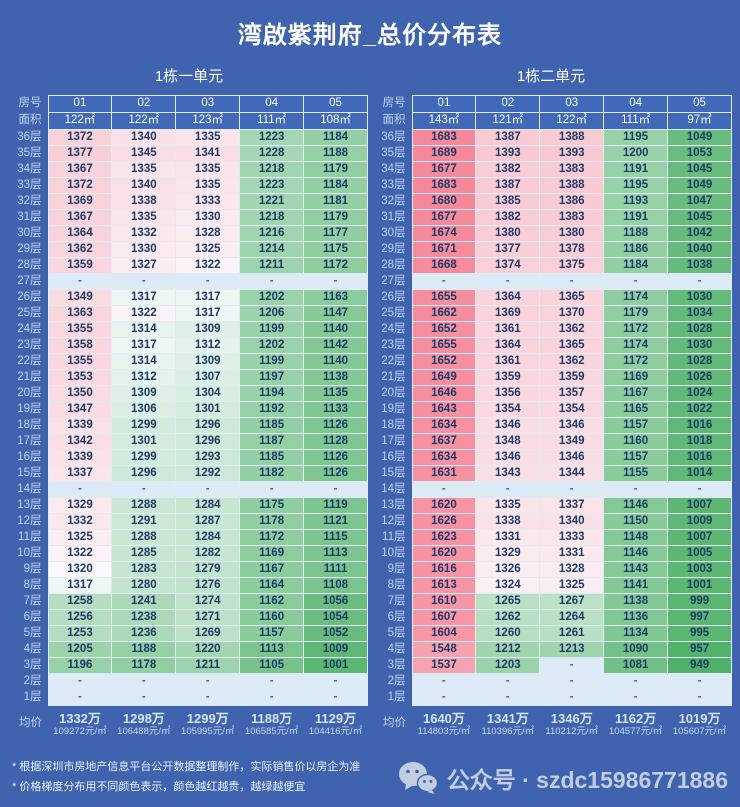 Image resolution: width=740 pixels, height=807 pixels. I want to click on price-cell: 1346, so click(508, 425).